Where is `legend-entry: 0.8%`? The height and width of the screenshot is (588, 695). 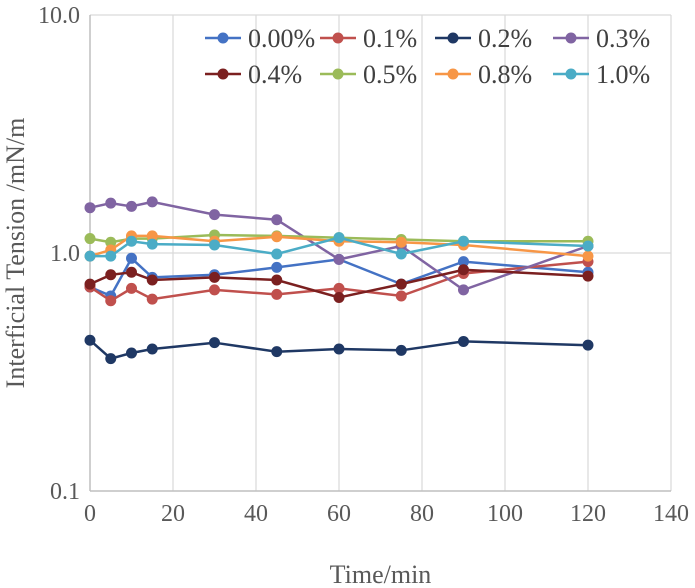
legend-entry: 0.8% is located at coordinates (483, 74).